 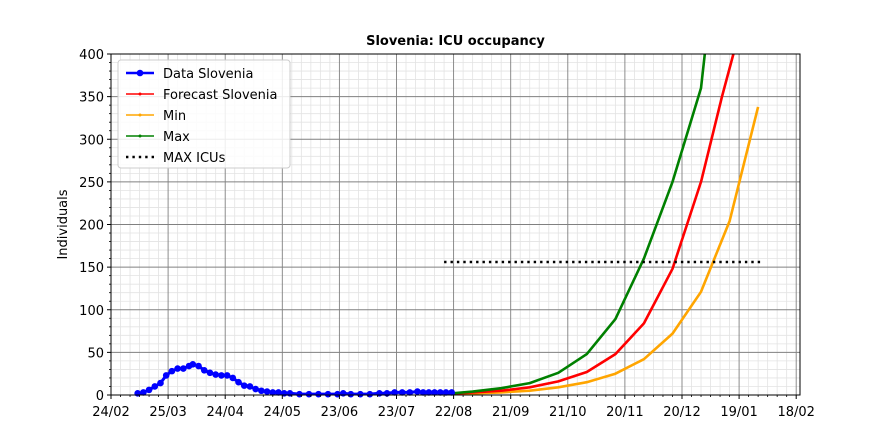 I want to click on legend-box, so click(x=204, y=114).